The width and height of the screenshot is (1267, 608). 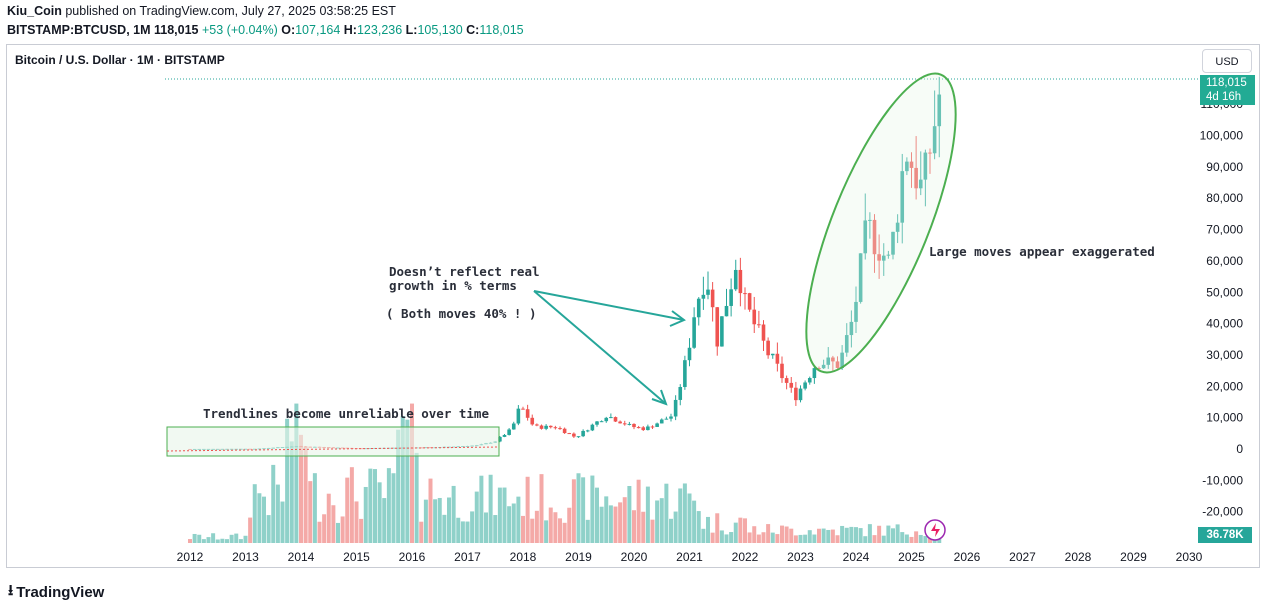 What do you see at coordinates (318, 30) in the screenshot?
I see `open-value: 107,164` at bounding box center [318, 30].